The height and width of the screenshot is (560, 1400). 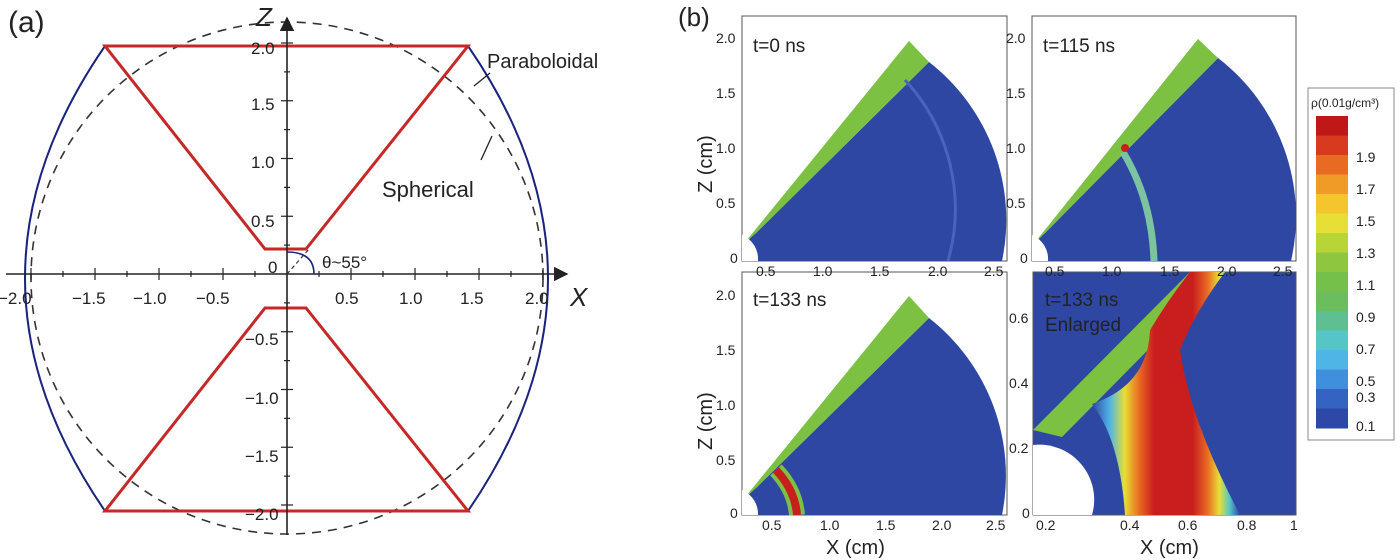 I want to click on faint-wave, so click(x=930, y=170).